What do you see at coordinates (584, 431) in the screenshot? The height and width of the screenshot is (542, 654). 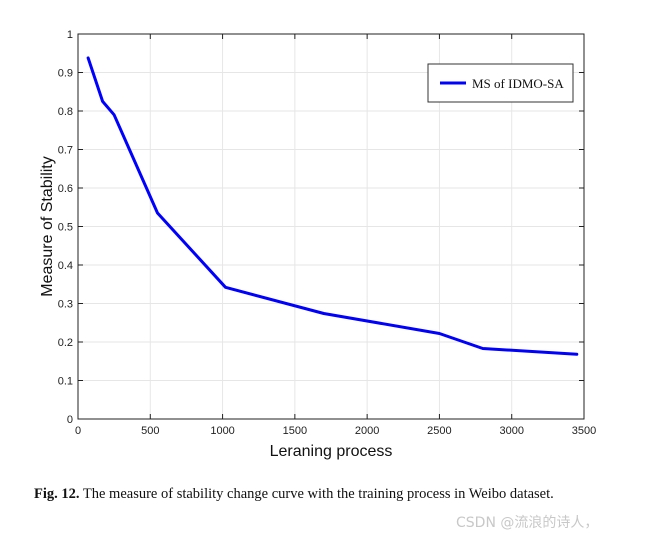 I see `x-tick-label: 3500` at bounding box center [584, 431].